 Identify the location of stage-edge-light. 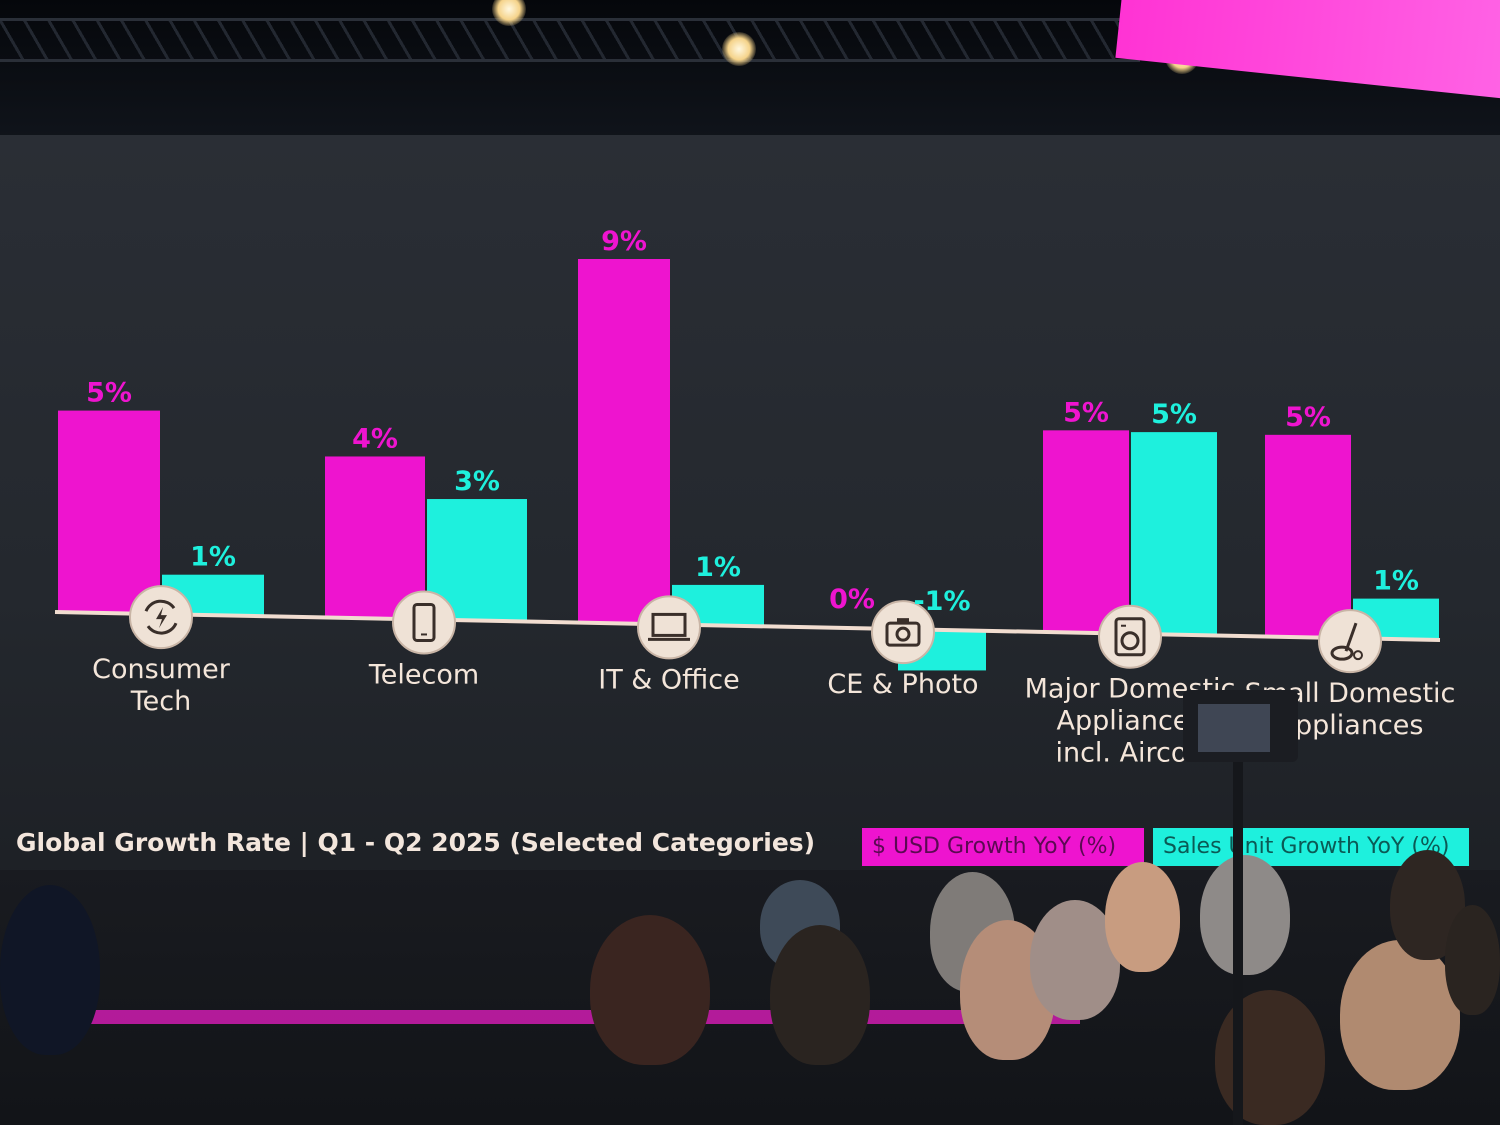
(580, 1017).